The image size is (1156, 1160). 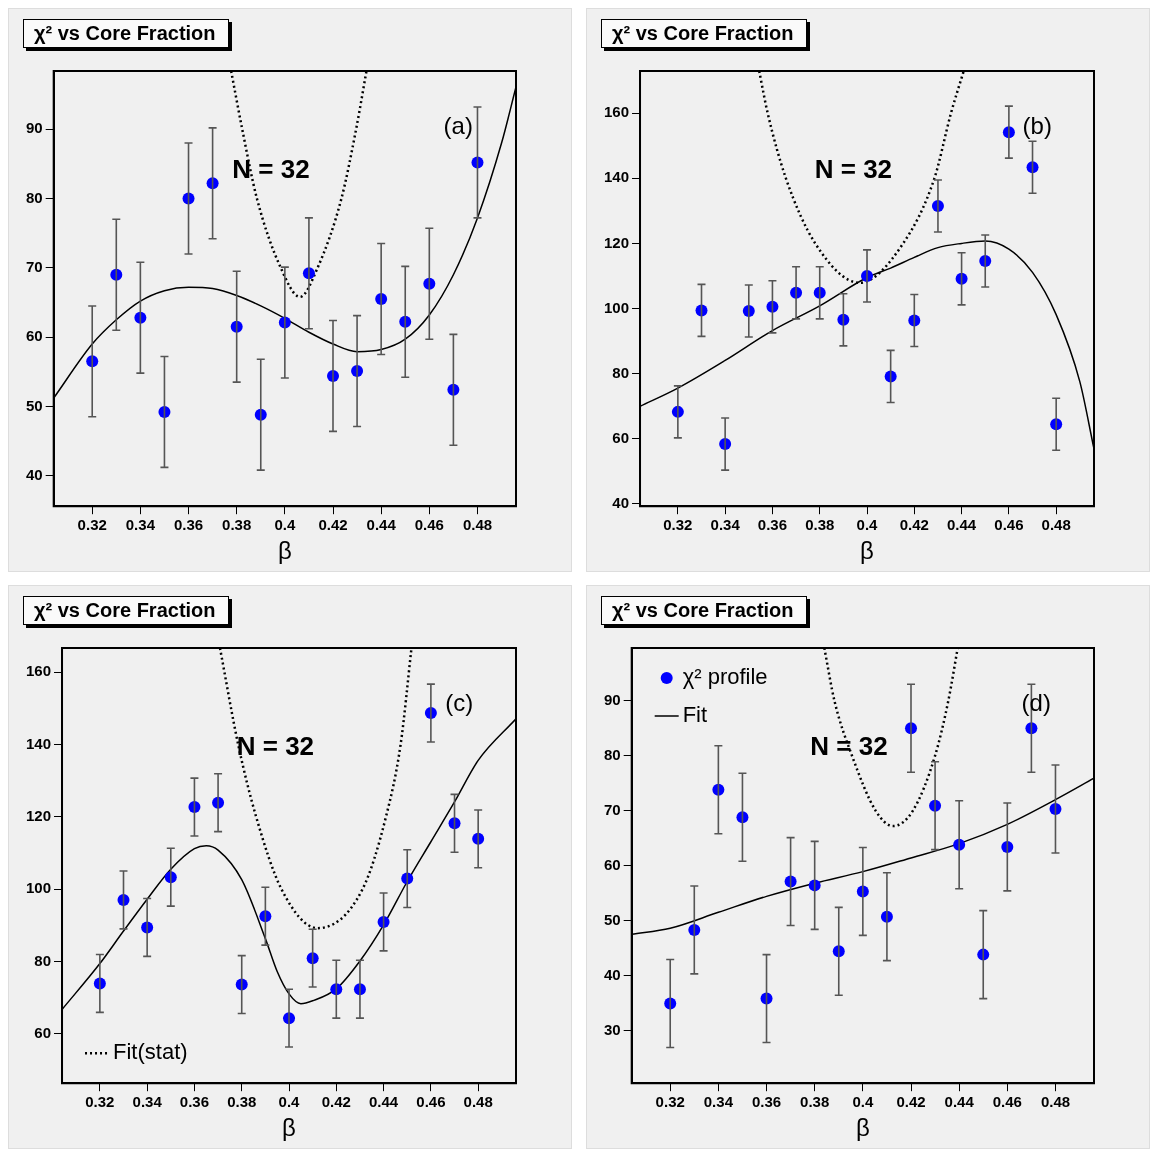 I want to click on annotation: (b), so click(x=1037, y=126).